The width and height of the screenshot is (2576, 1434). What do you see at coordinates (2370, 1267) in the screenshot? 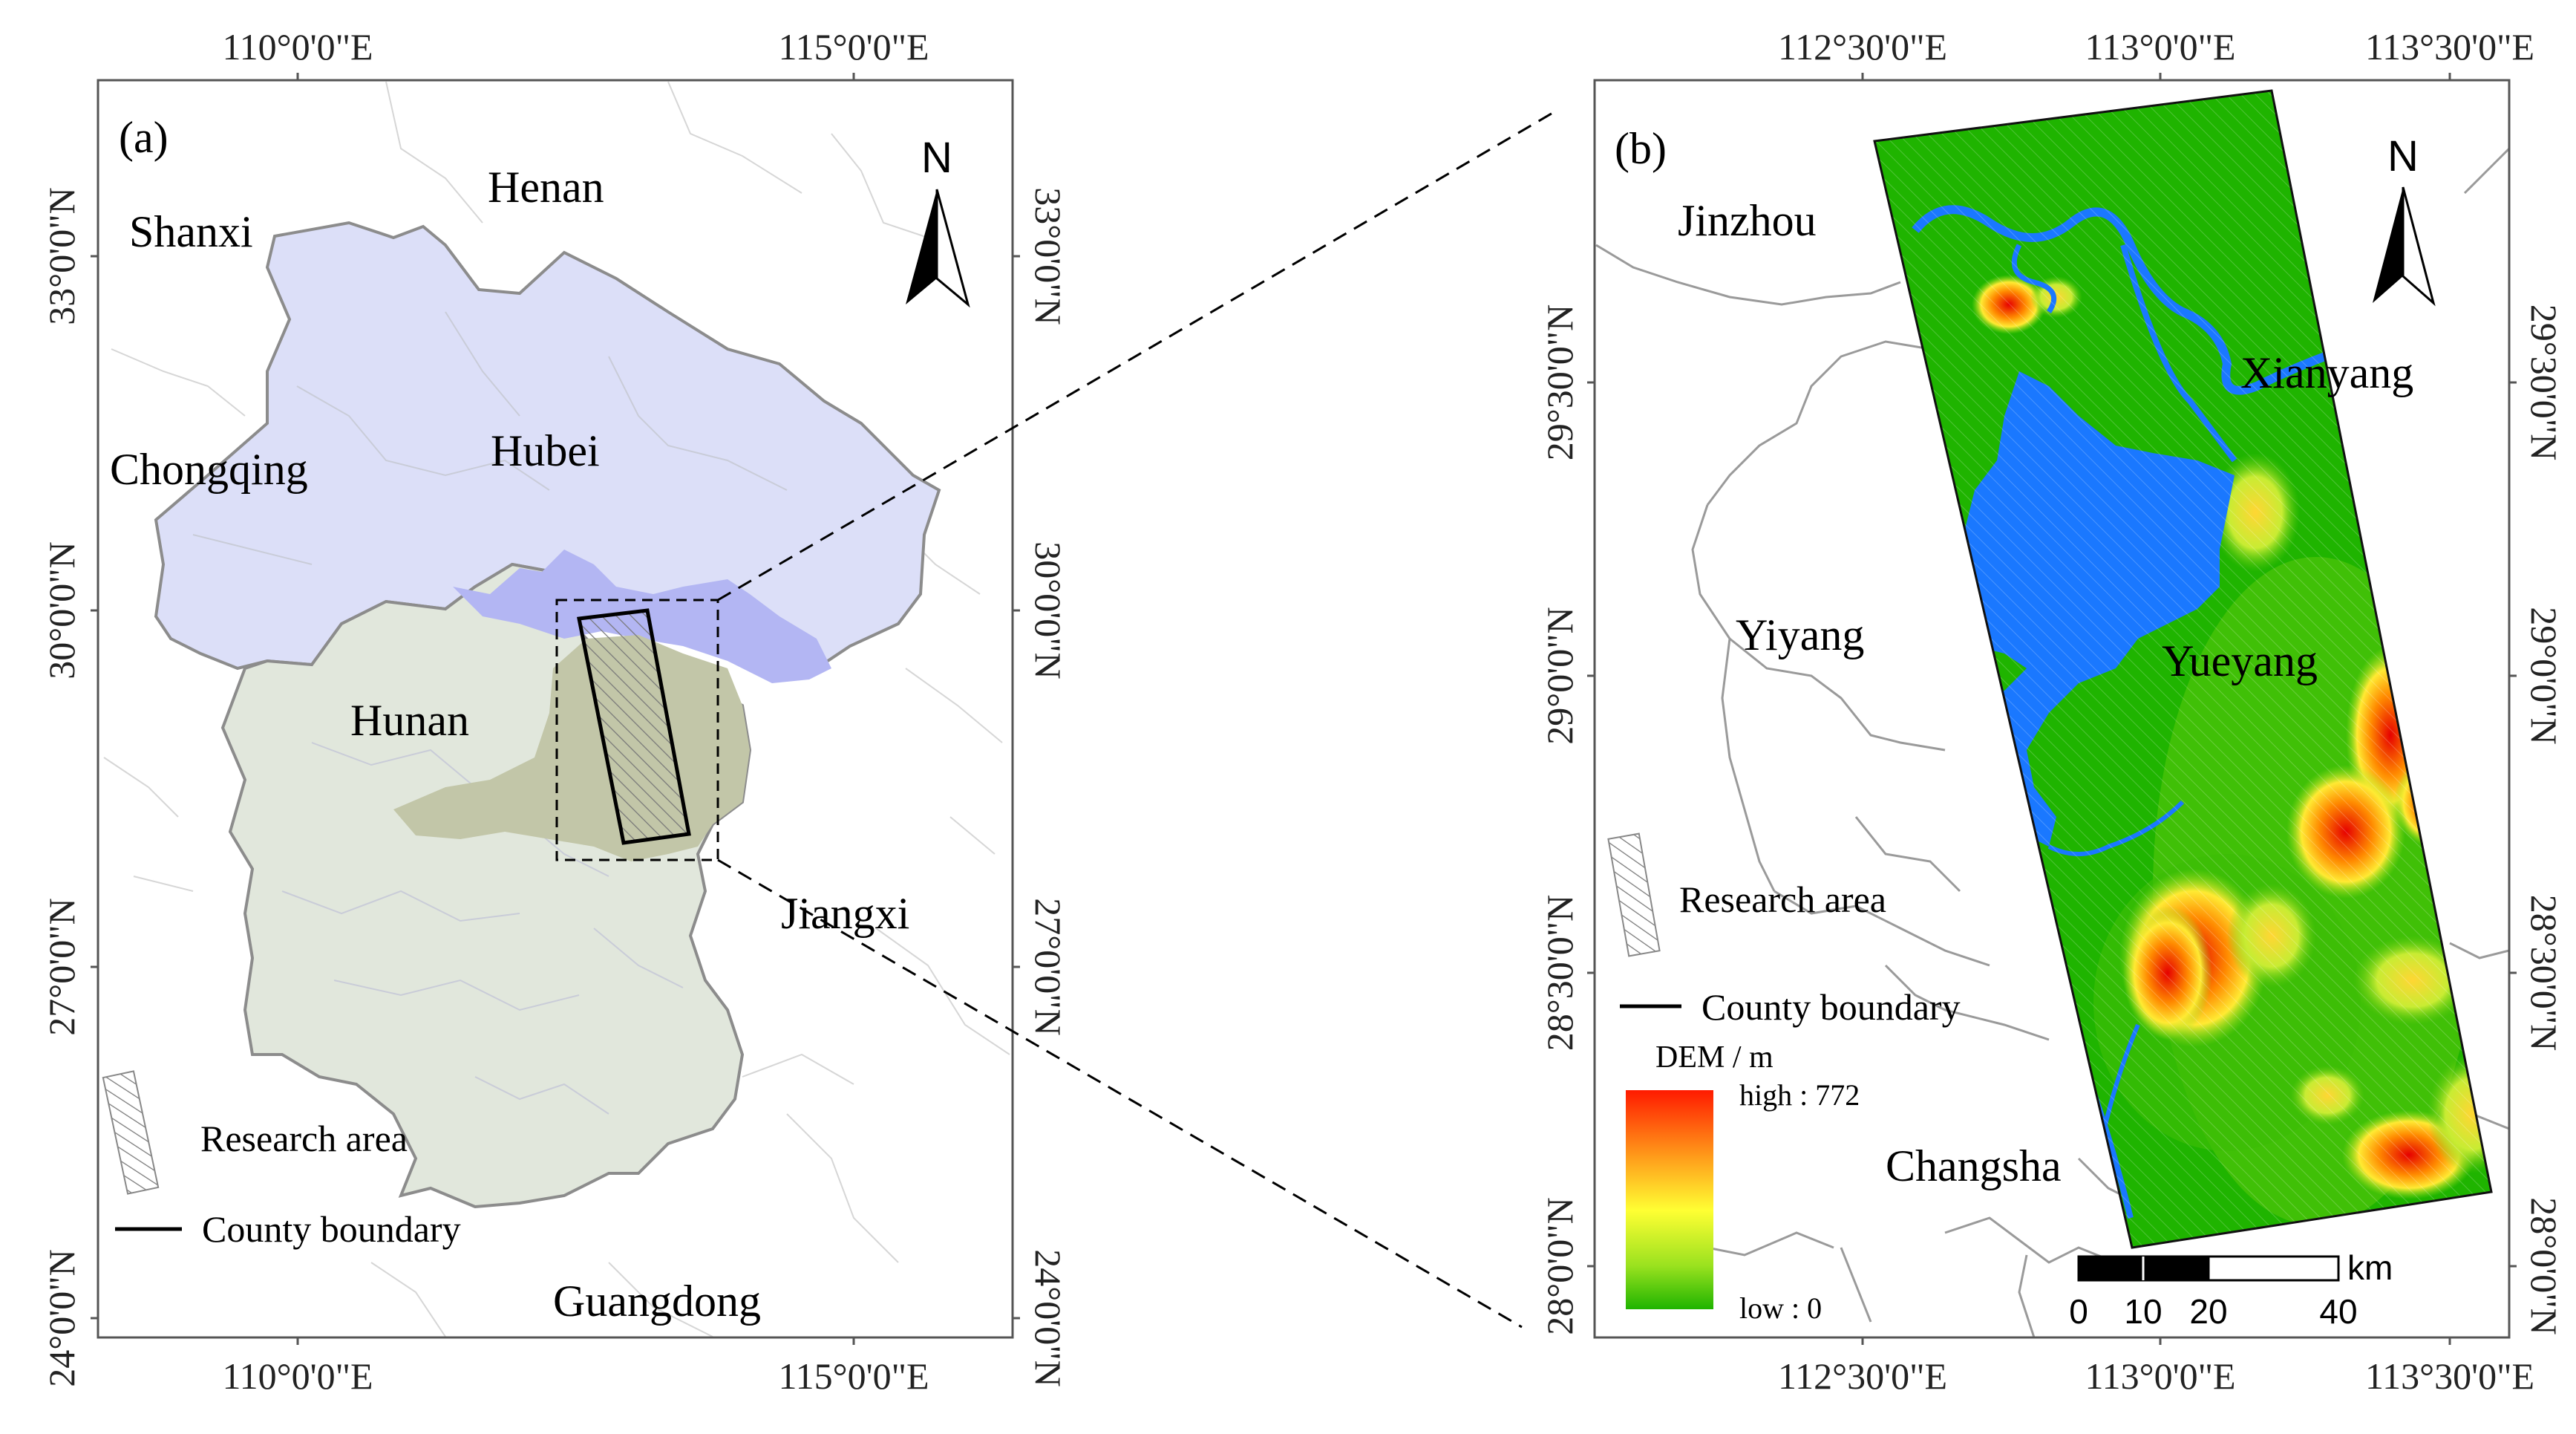
I see `scale-unit: km` at bounding box center [2370, 1267].